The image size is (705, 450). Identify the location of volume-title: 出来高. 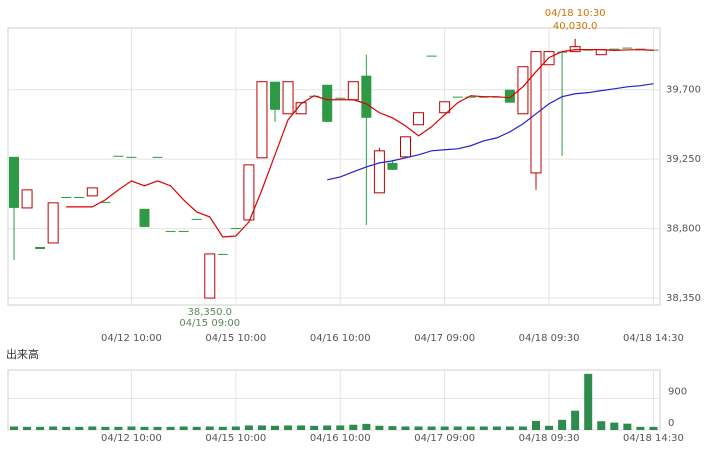
(22, 354).